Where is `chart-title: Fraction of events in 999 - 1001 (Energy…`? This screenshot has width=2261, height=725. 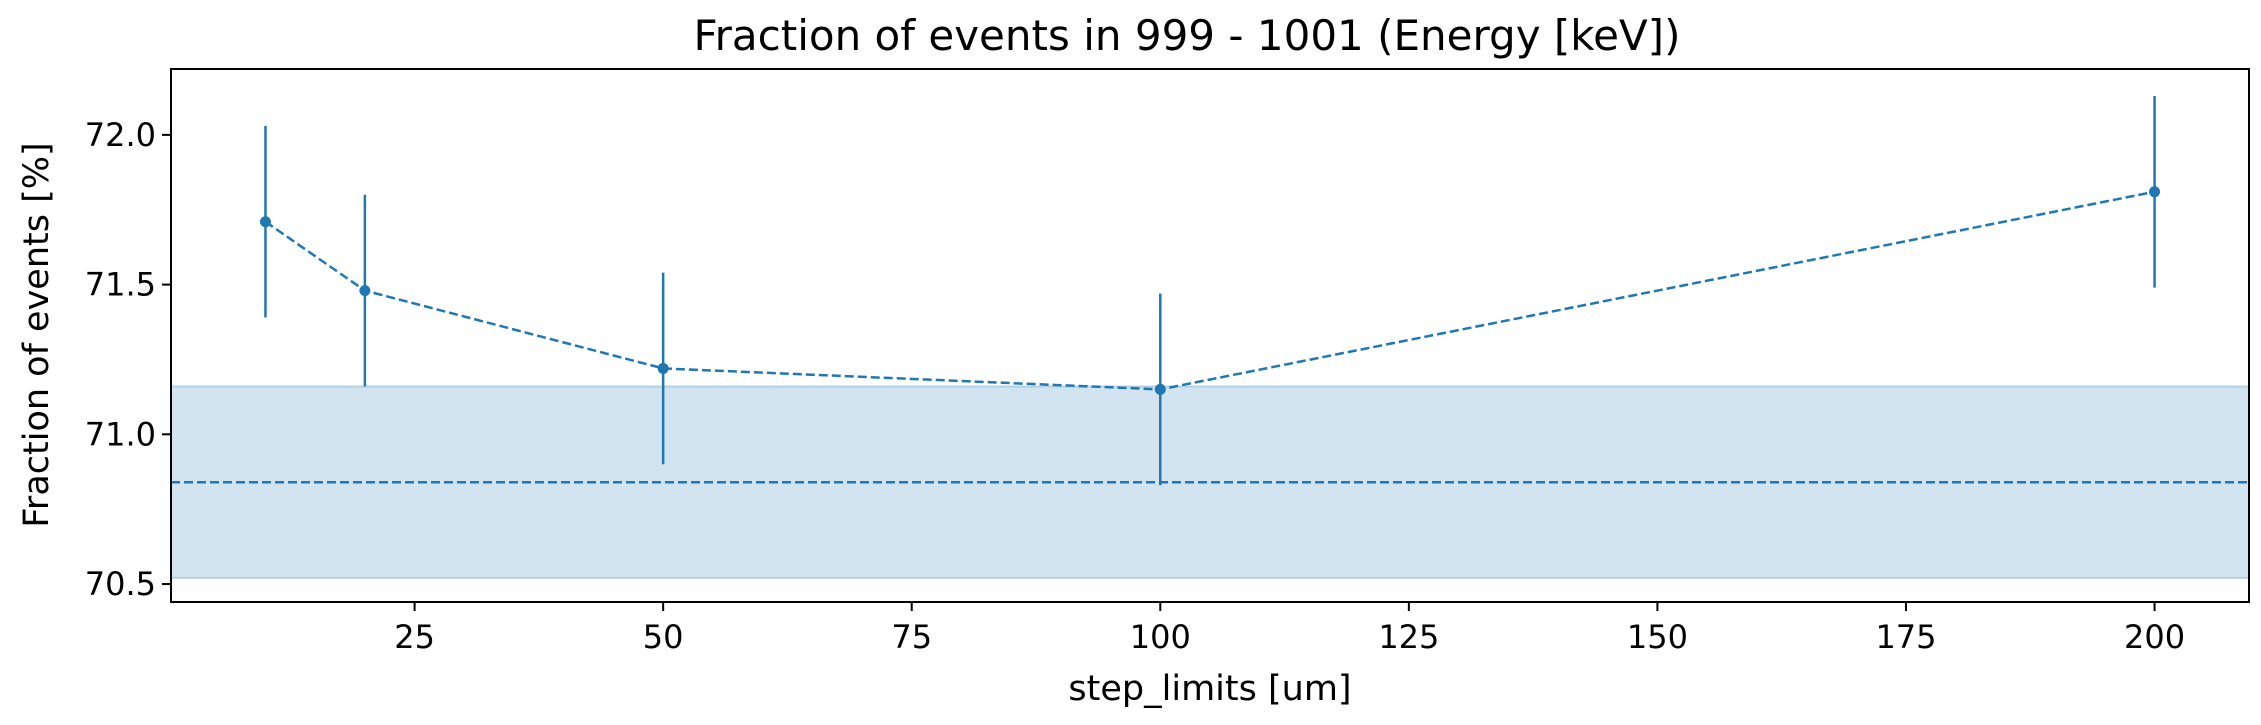 chart-title: Fraction of events in 999 - 1001 (Energy… is located at coordinates (1187, 35).